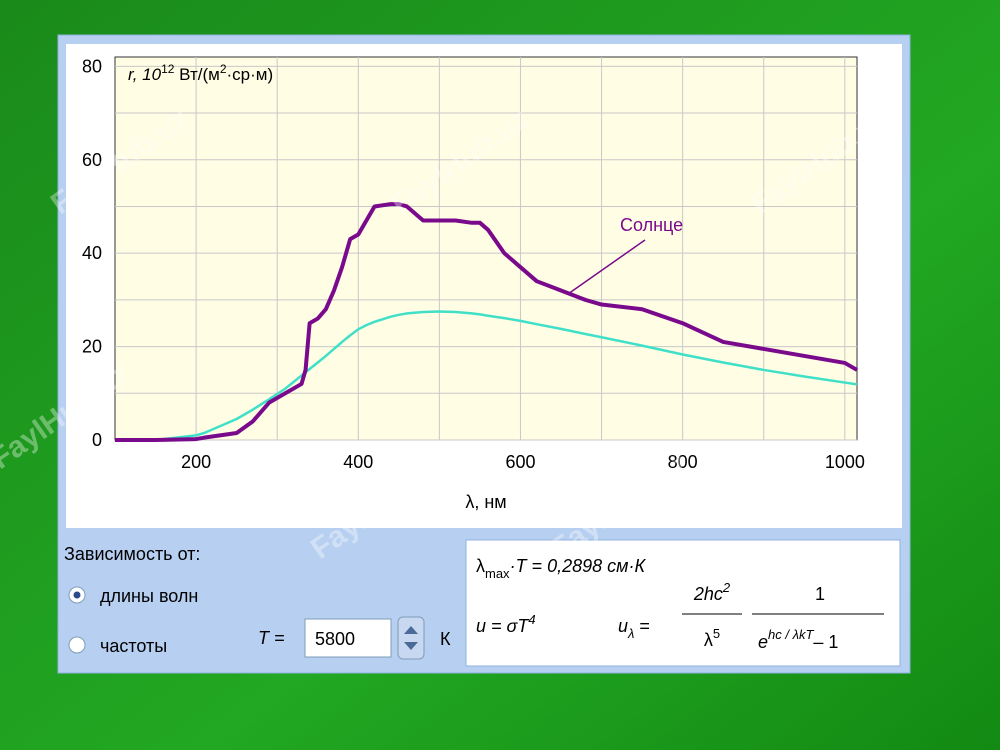 The image size is (1000, 755). What do you see at coordinates (133, 621) in the screenshot?
I see `radio-group: длины волн частоты` at bounding box center [133, 621].